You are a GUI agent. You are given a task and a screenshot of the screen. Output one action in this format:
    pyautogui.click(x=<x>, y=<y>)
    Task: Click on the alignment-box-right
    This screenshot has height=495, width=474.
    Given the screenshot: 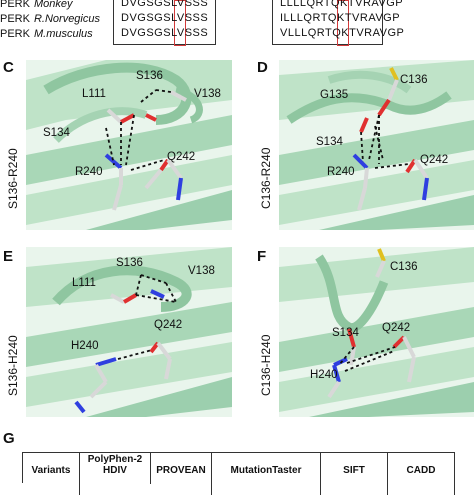 What is the action you would take?
    pyautogui.click(x=327, y=22)
    